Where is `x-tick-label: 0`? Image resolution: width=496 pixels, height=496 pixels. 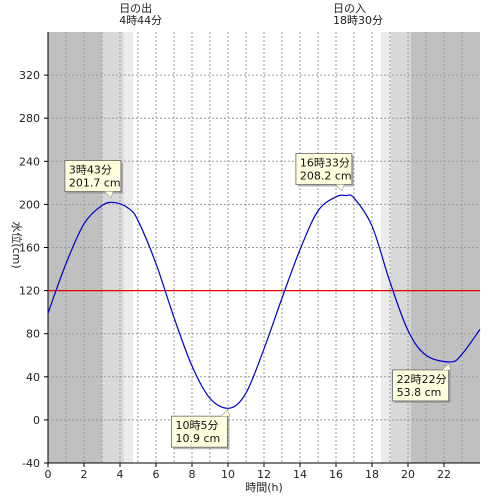
x-tick-label: 0 is located at coordinates (48, 474).